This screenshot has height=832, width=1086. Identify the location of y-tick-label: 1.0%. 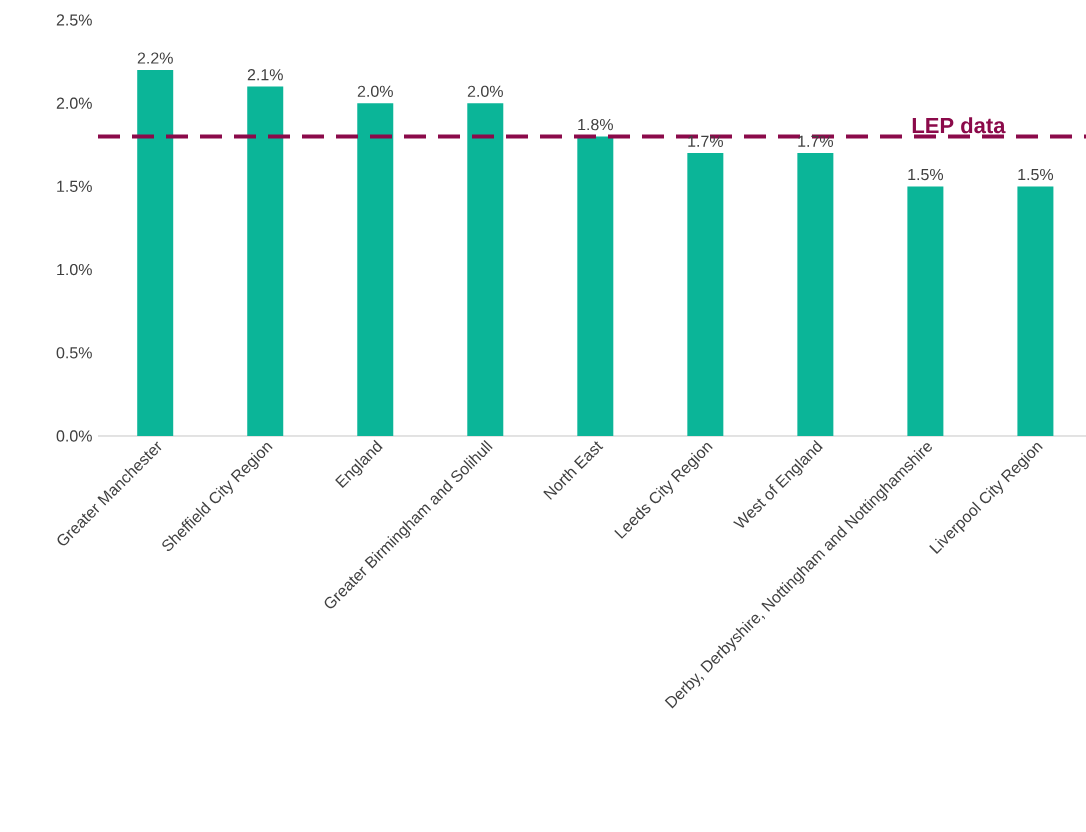
(74, 269).